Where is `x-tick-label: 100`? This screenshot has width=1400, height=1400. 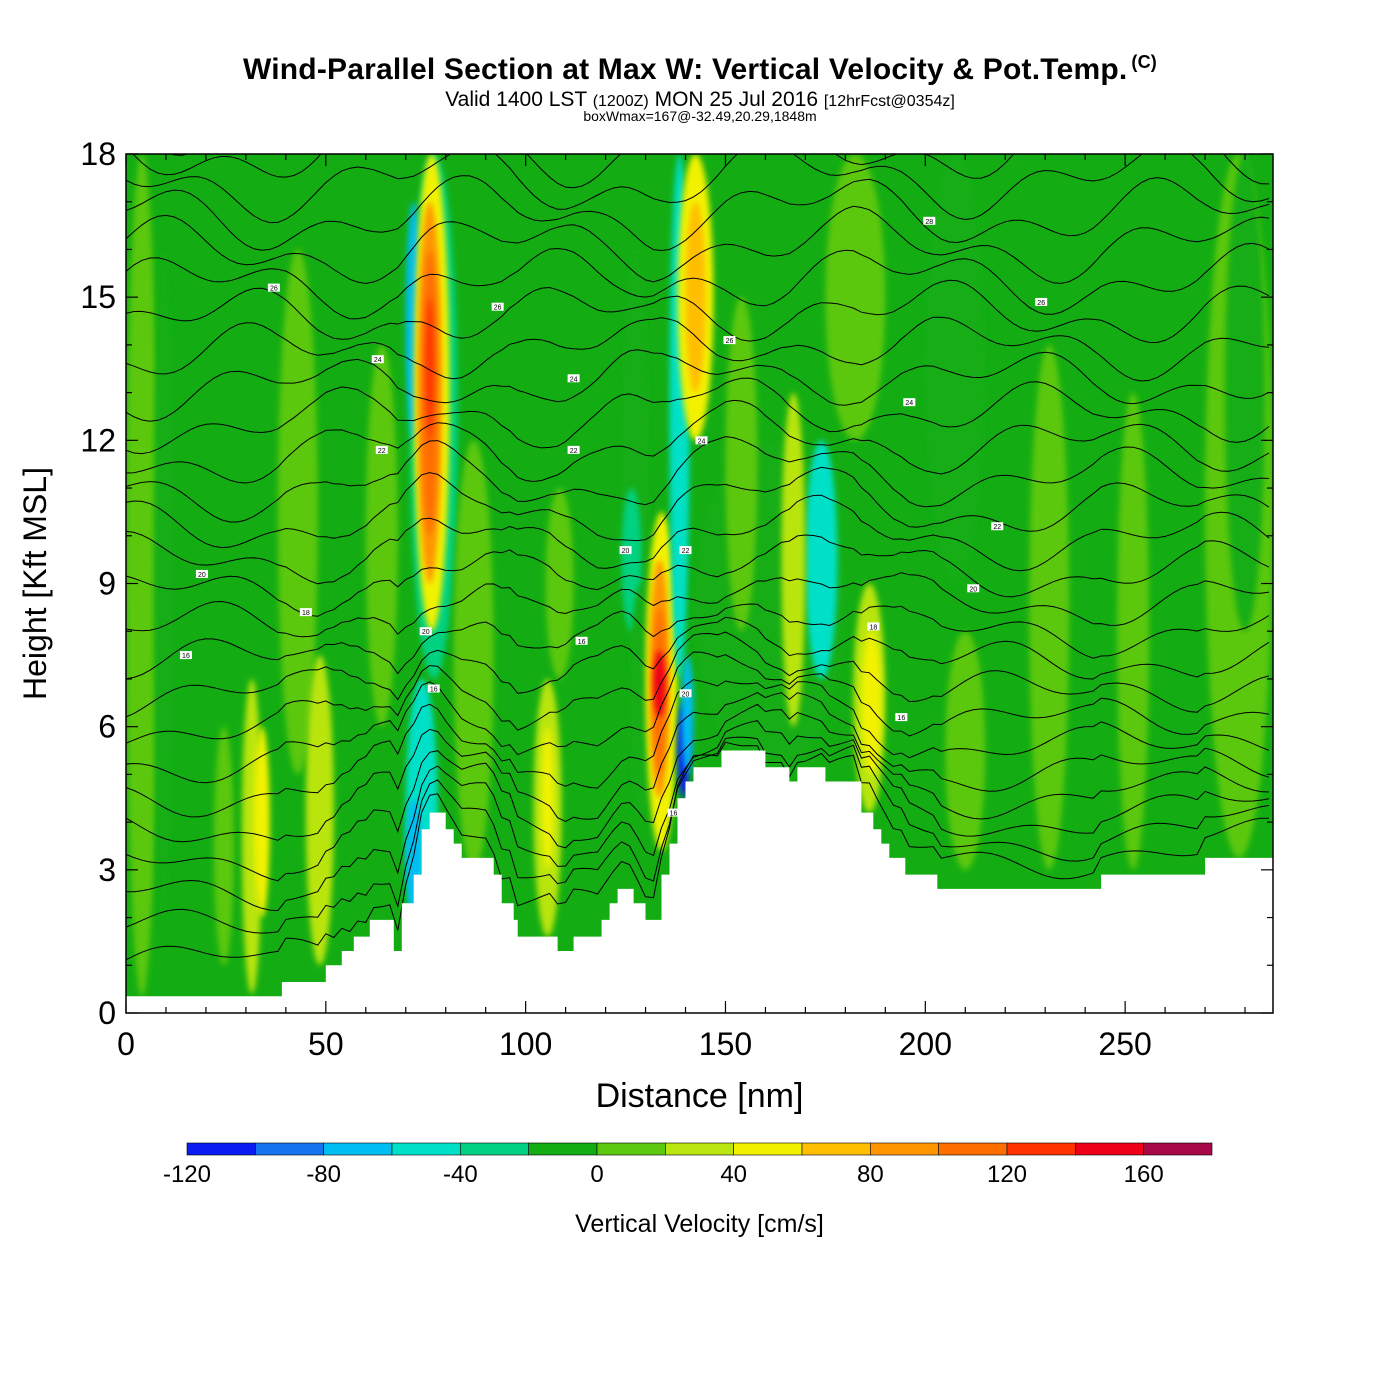 x-tick-label: 100 is located at coordinates (525, 1044).